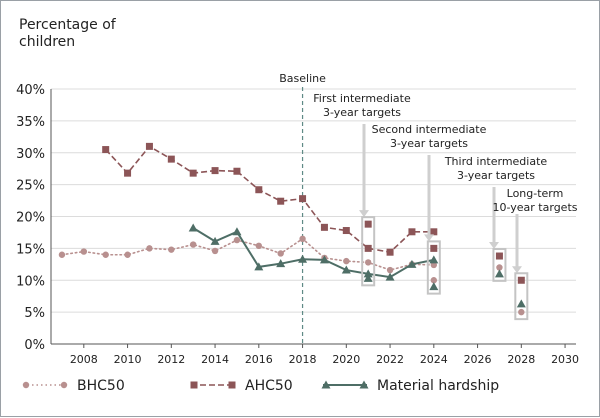  What do you see at coordinates (496, 175) in the screenshot?
I see `target-label-2-1: 3-year targets` at bounding box center [496, 175].